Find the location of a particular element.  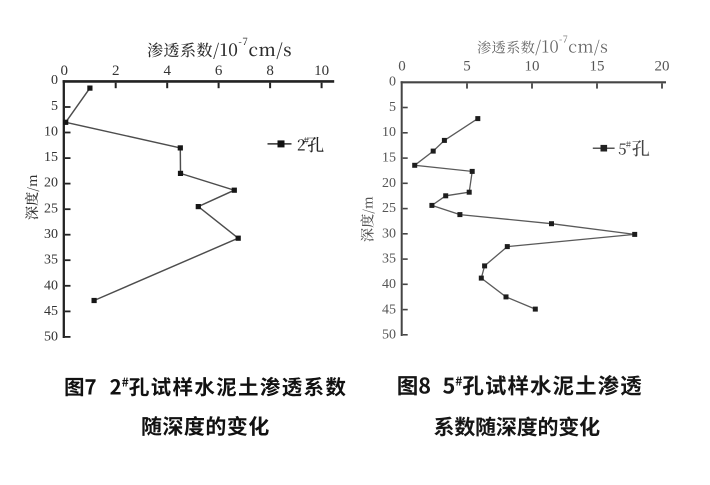

svg-text: 2 is located at coordinates (116, 71).